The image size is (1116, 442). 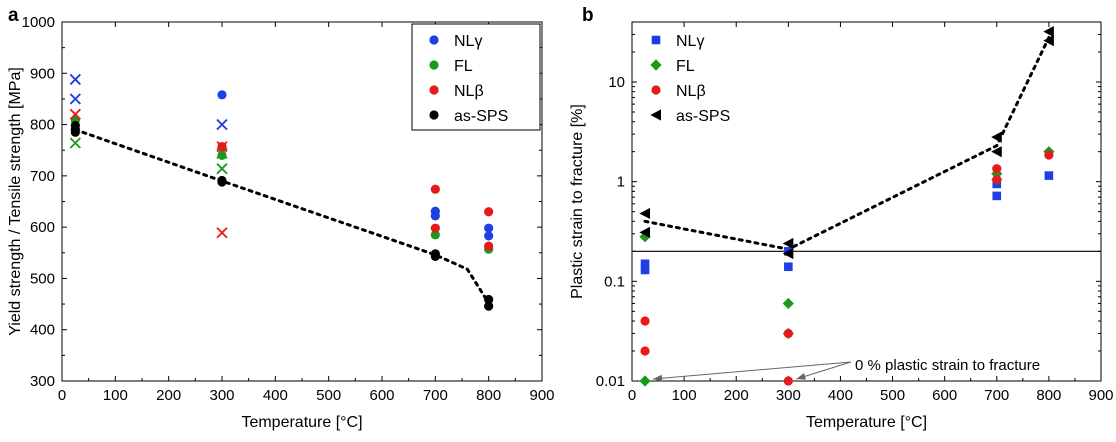 What do you see at coordinates (42, 176) in the screenshot?
I see `y-tick-label: 700` at bounding box center [42, 176].